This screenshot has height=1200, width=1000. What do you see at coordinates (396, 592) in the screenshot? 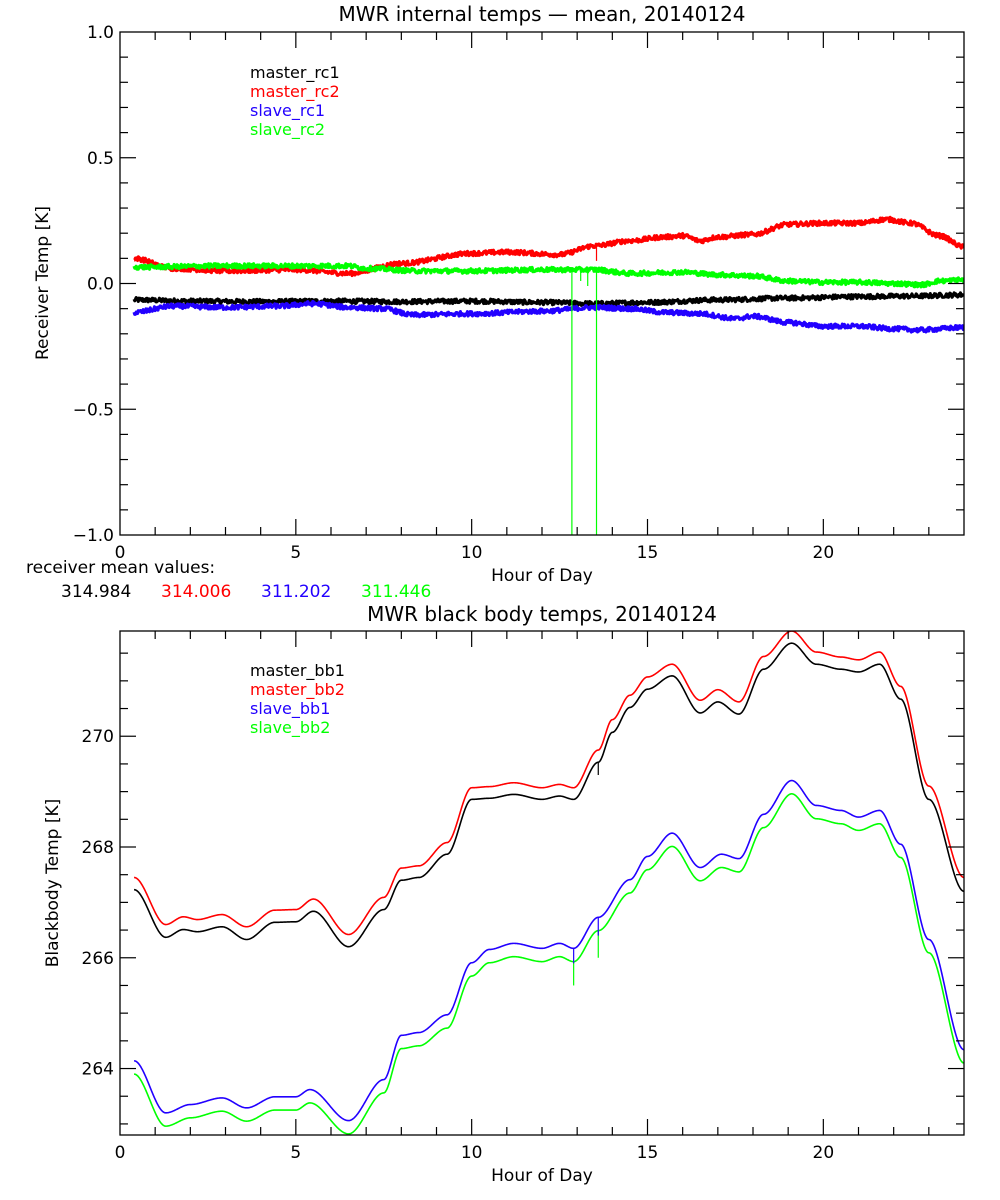
I see `receiver-mean-value: 311.446` at bounding box center [396, 592].